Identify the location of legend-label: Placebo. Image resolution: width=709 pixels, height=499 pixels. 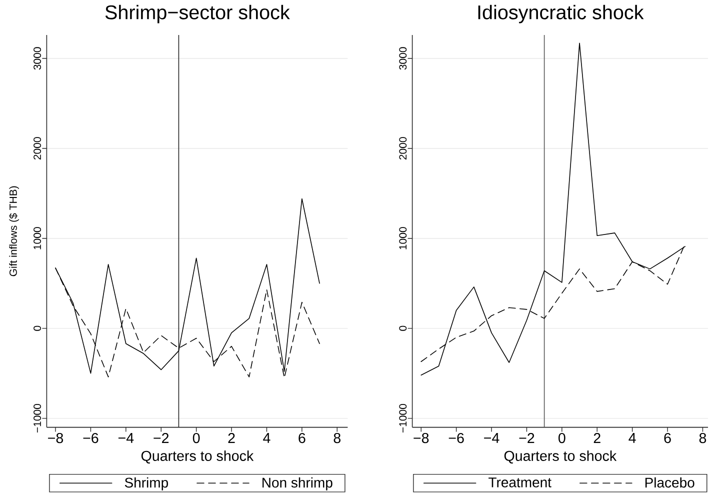
(669, 482).